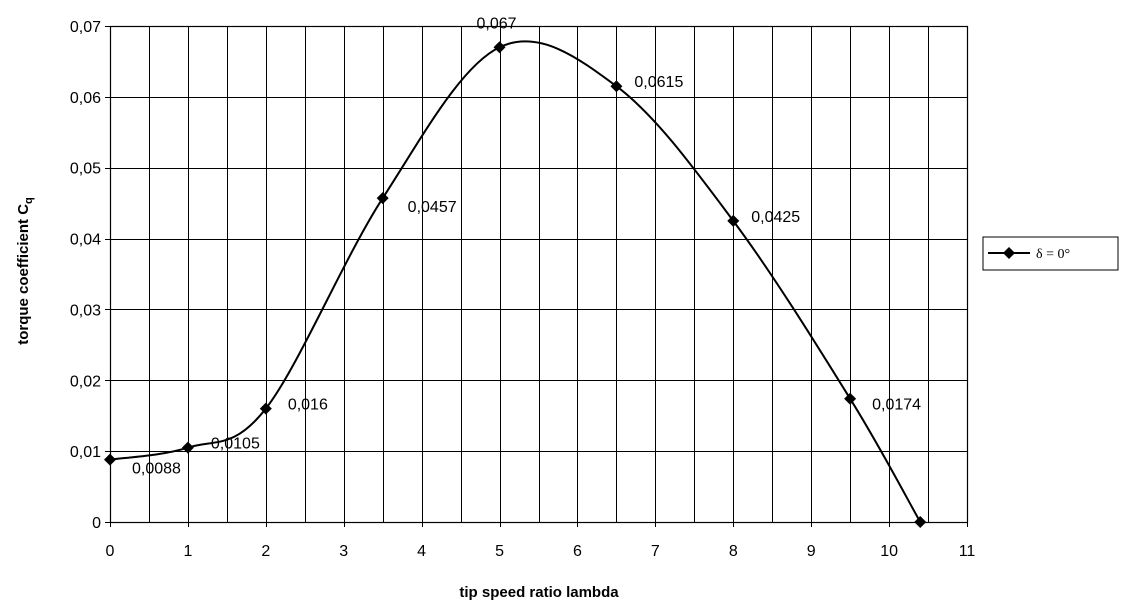 The width and height of the screenshot is (1130, 606). I want to click on legend-label: δ = 0°, so click(1053, 254).